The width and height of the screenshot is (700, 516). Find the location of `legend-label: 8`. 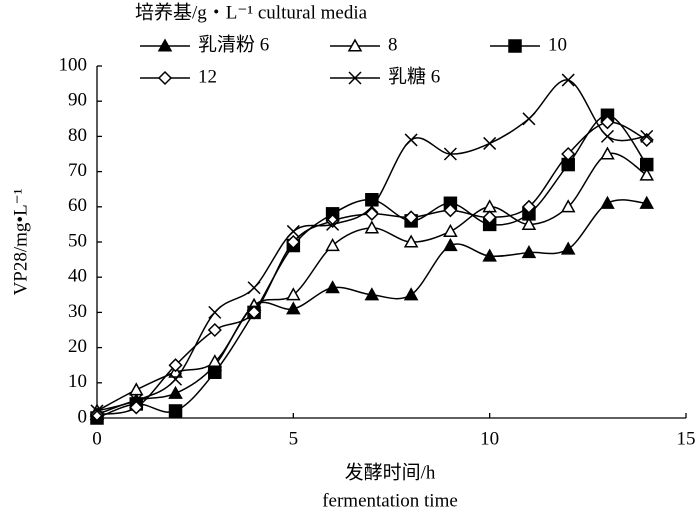

legend-label: 8 is located at coordinates (393, 44).